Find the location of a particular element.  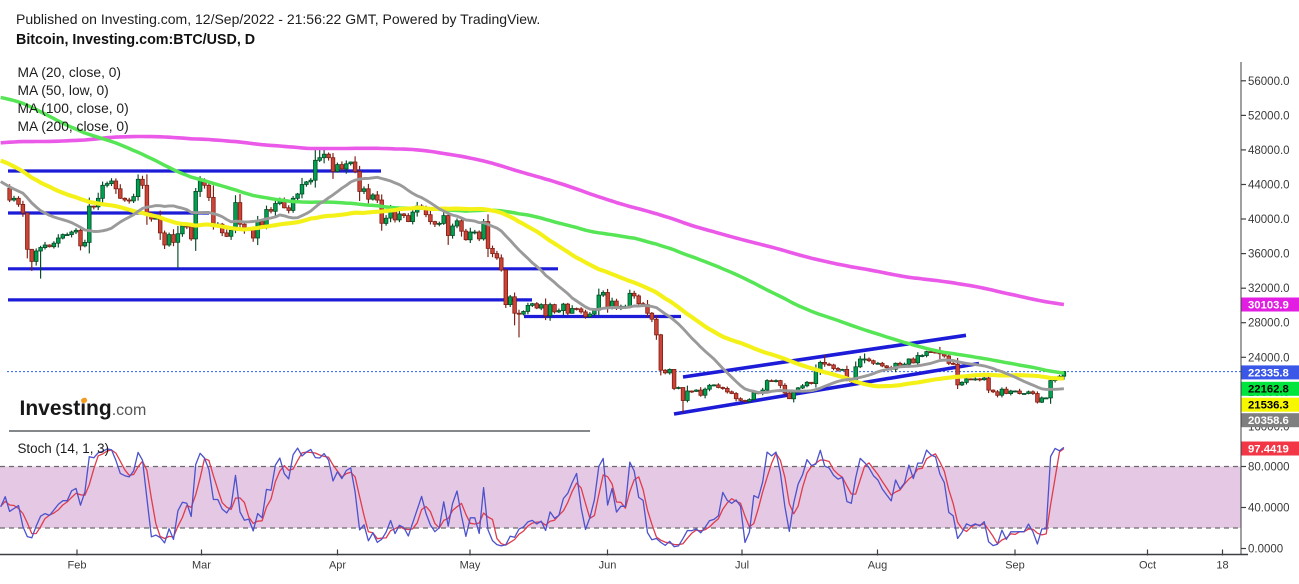

svg-text: 22335.8 is located at coordinates (1268, 373).